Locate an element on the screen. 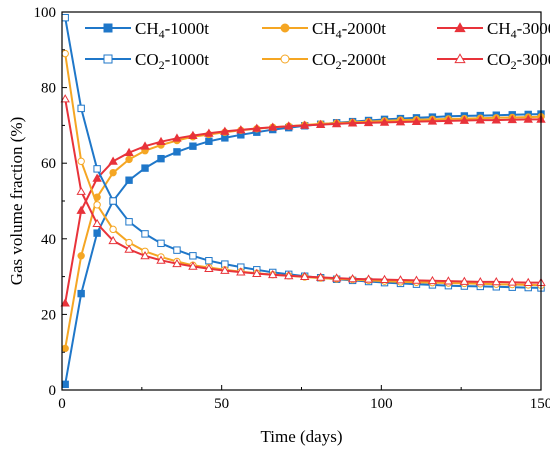 The image size is (550, 455). legend-label: CH4-1000t is located at coordinates (172, 30).